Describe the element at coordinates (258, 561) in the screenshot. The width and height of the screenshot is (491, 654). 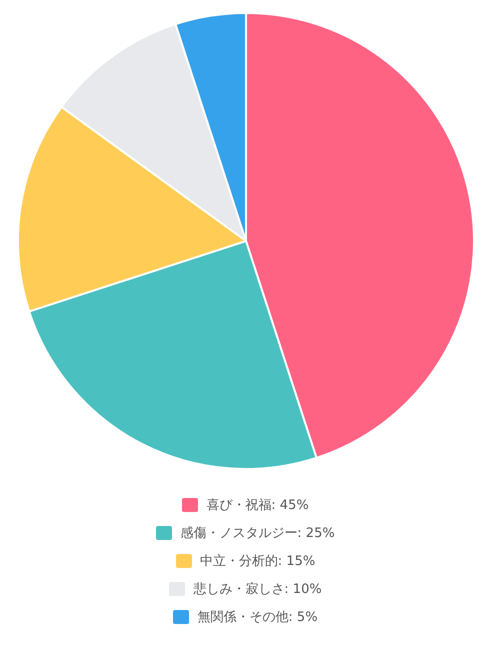
I see `legend-label: 中立・分析的: 15%` at that location.